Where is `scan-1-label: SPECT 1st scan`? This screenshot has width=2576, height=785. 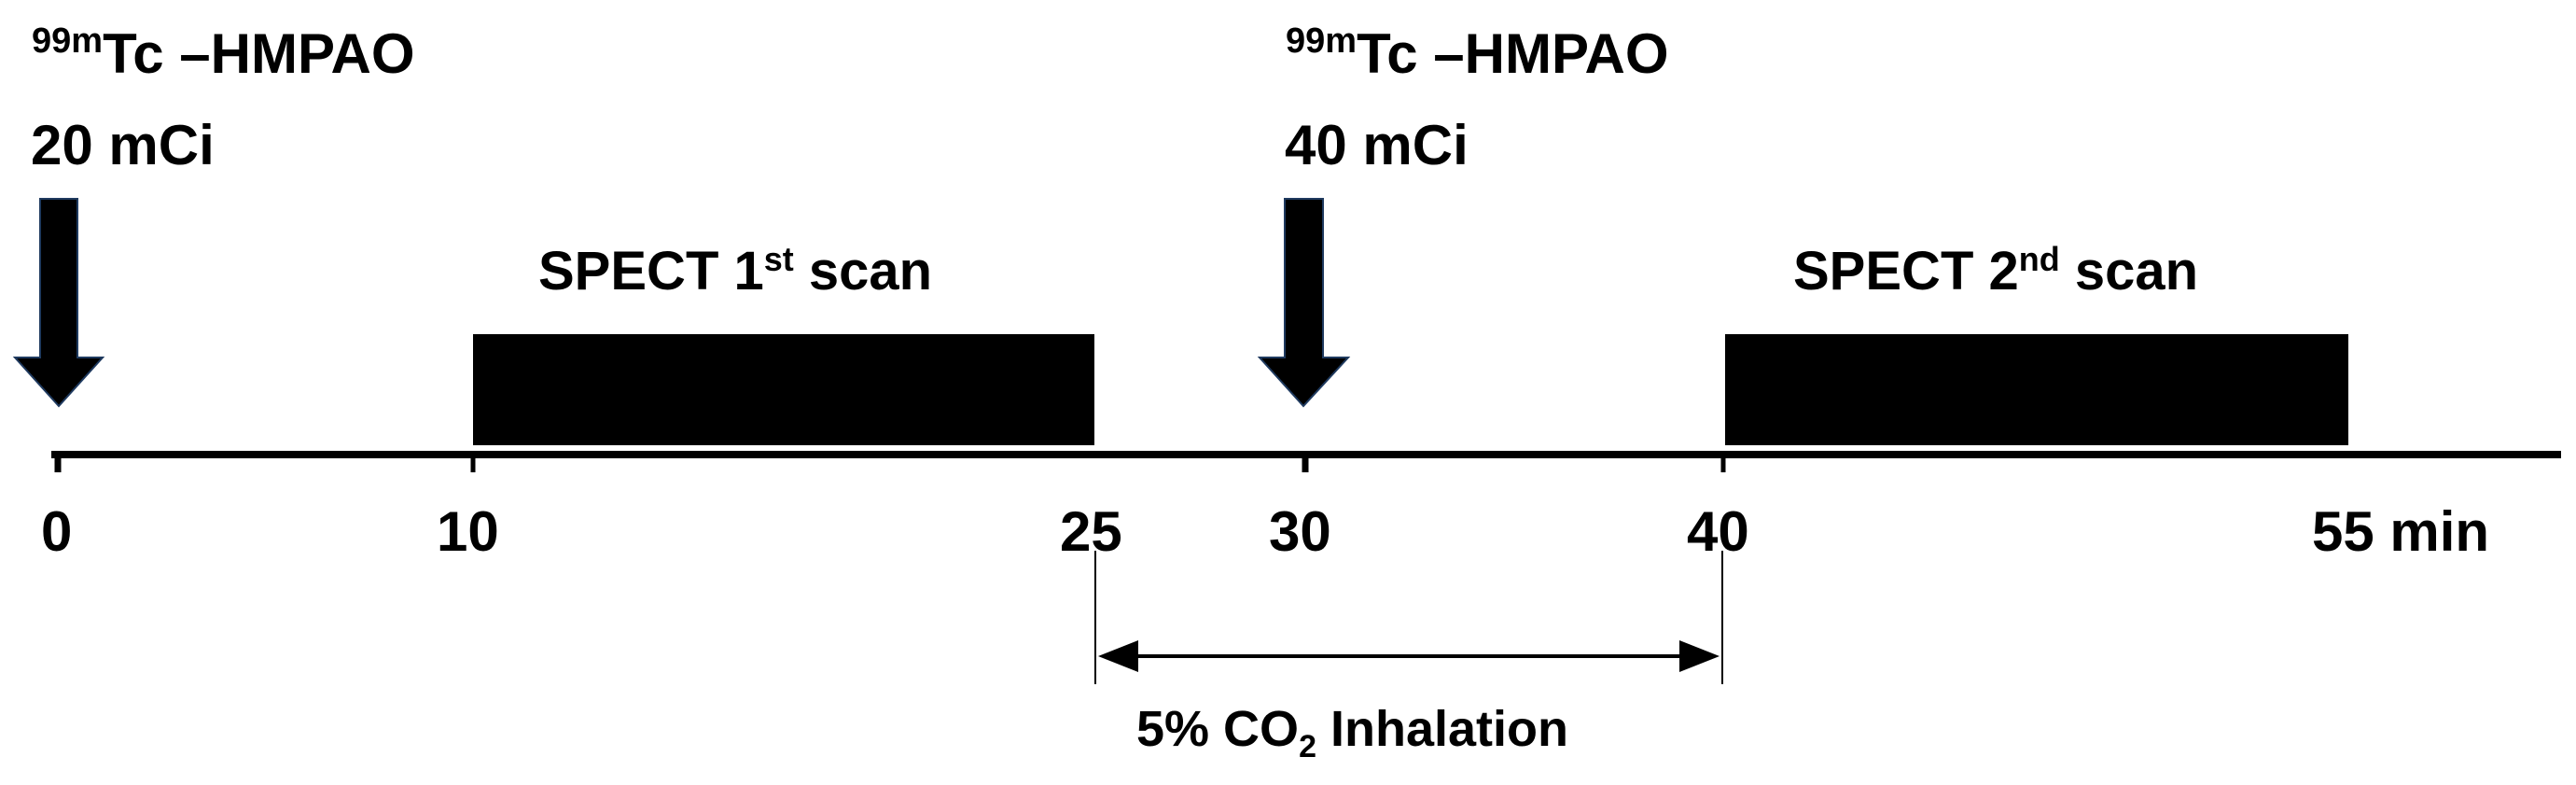
scan-1-label: SPECT 1st scan is located at coordinates (735, 271).